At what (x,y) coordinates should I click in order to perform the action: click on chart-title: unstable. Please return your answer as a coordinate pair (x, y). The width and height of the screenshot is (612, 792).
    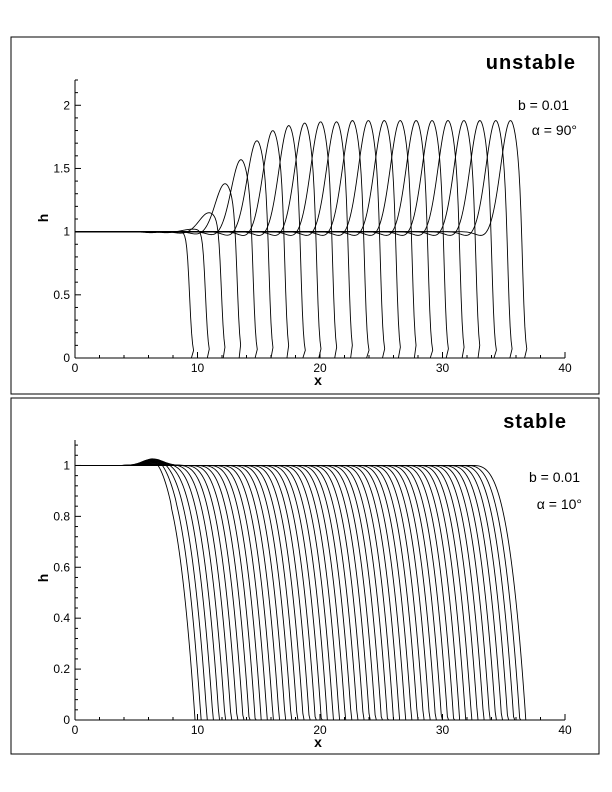
    Looking at the image, I should click on (531, 63).